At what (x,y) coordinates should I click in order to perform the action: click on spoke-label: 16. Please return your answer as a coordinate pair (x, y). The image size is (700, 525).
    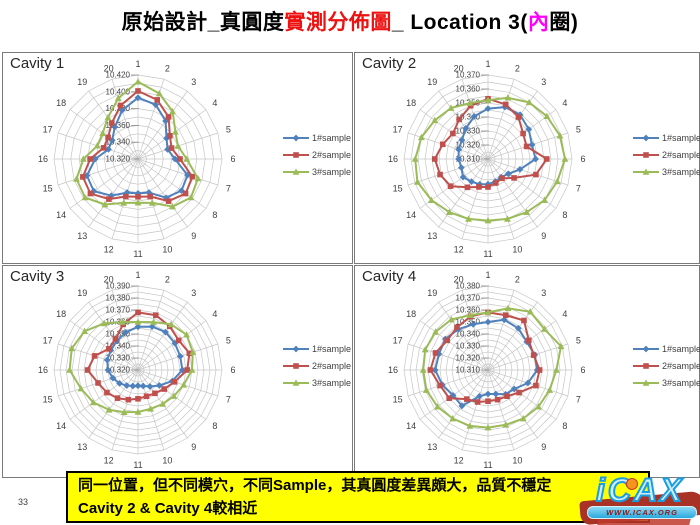
    Looking at the image, I should click on (43, 159).